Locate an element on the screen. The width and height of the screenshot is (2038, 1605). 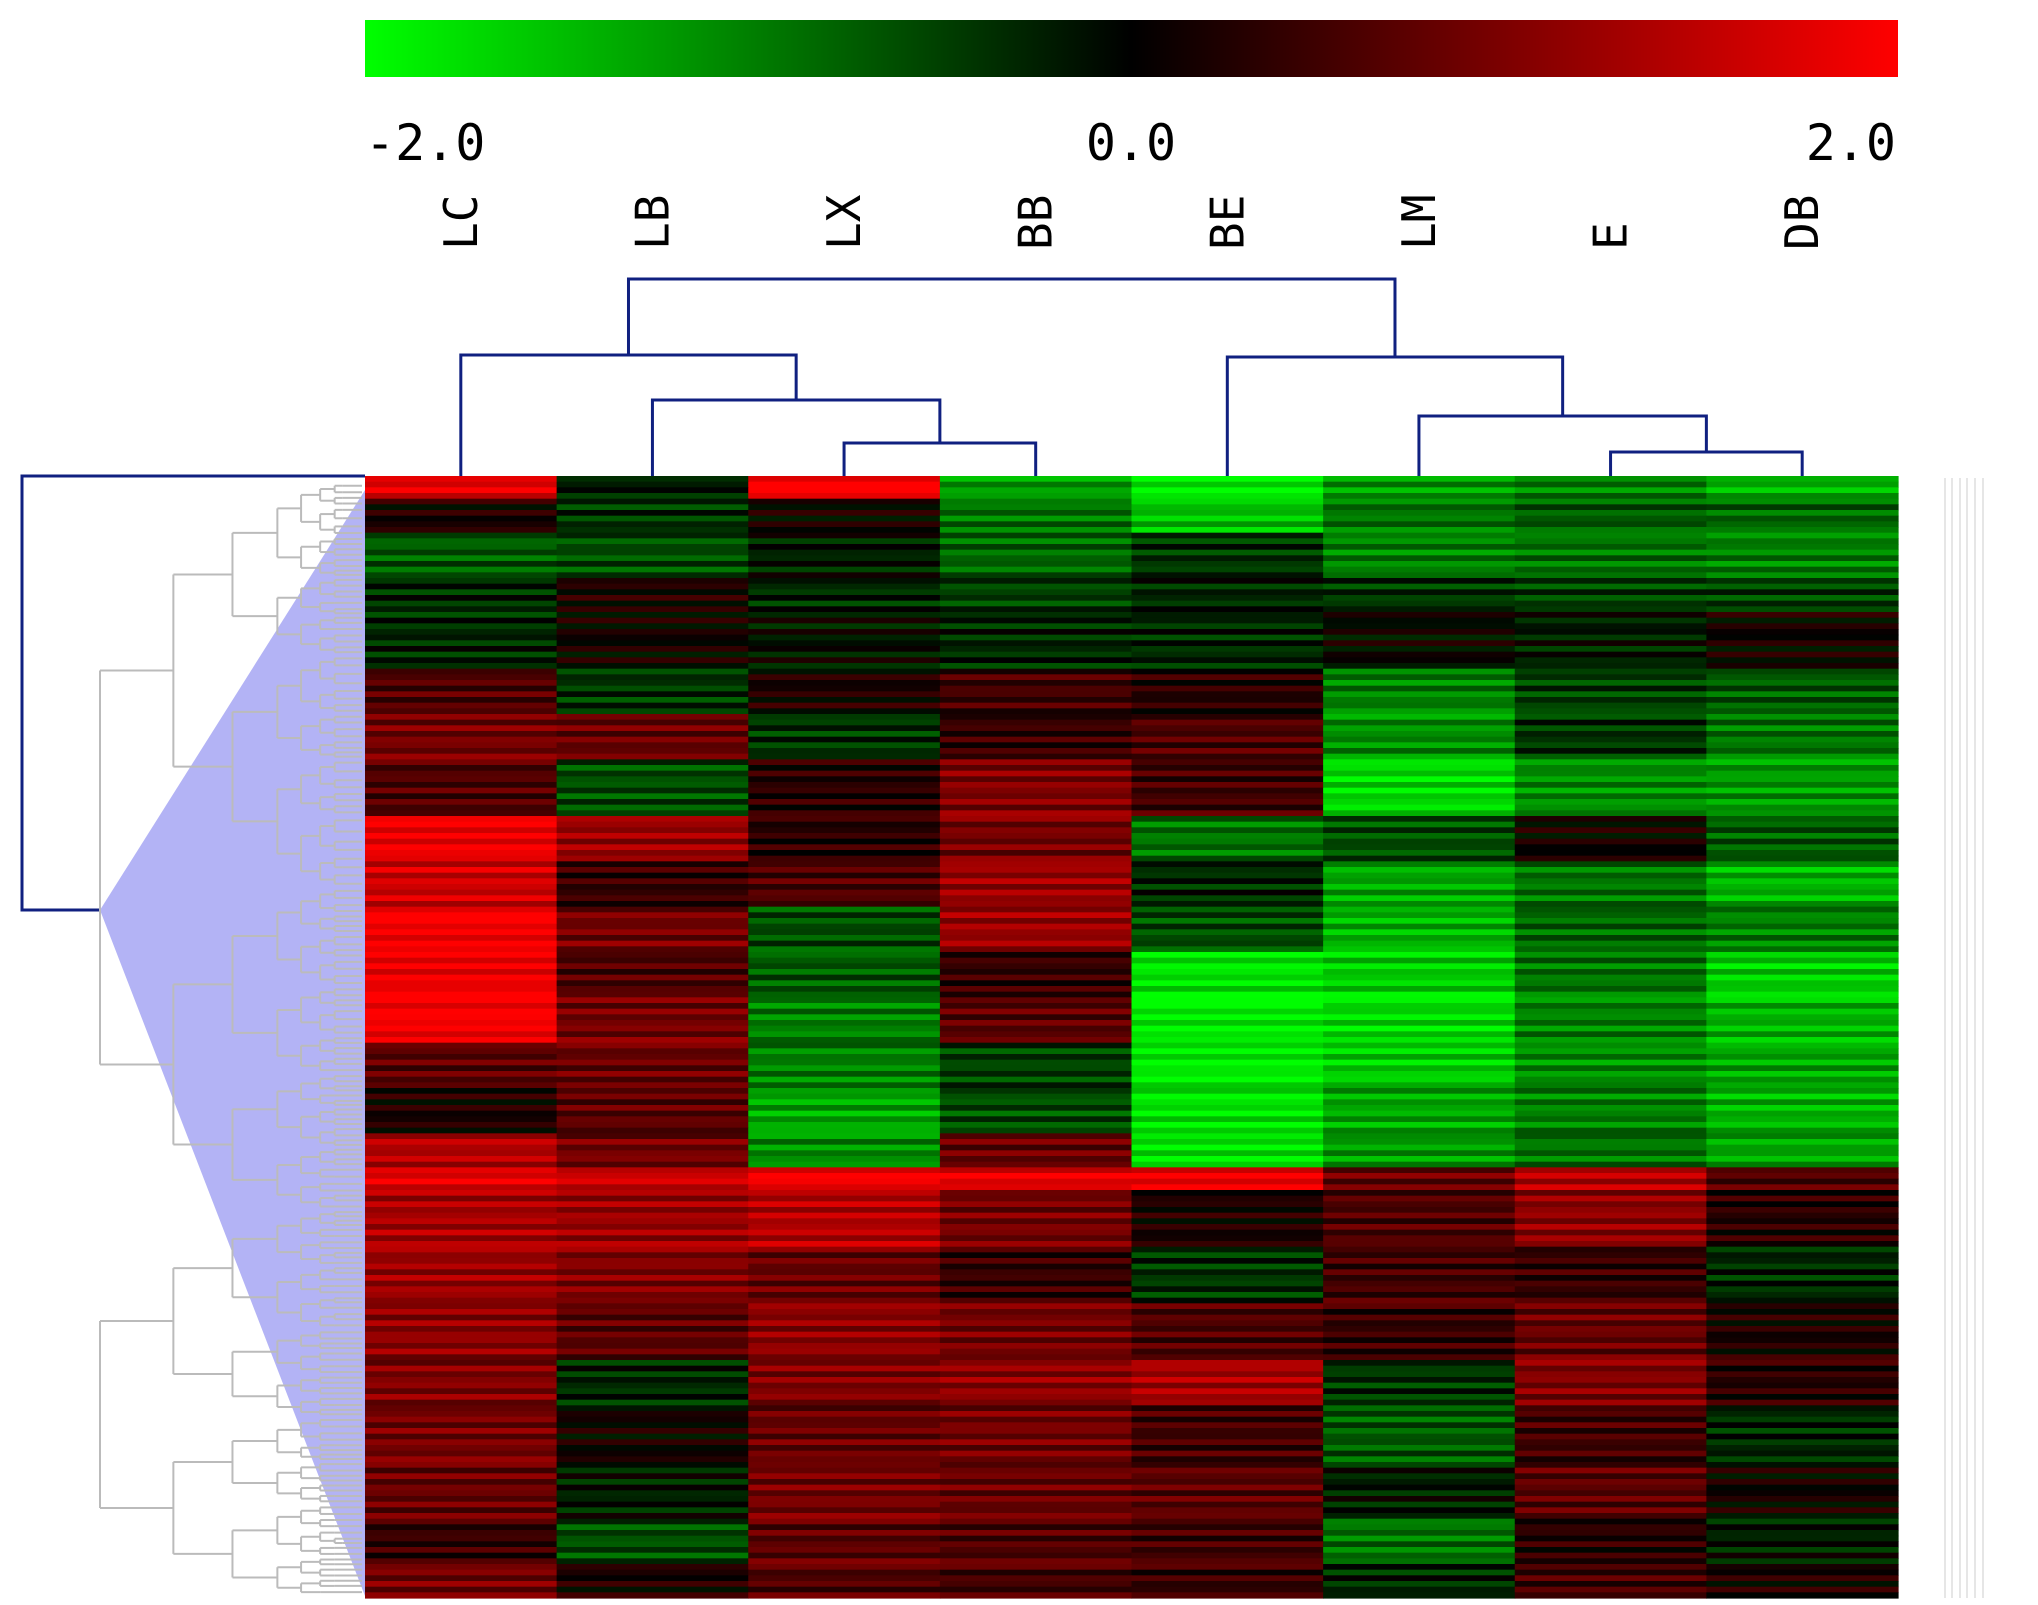
column-labels: LC LB LX BB BE LM E DB is located at coordinates (1131, 222).